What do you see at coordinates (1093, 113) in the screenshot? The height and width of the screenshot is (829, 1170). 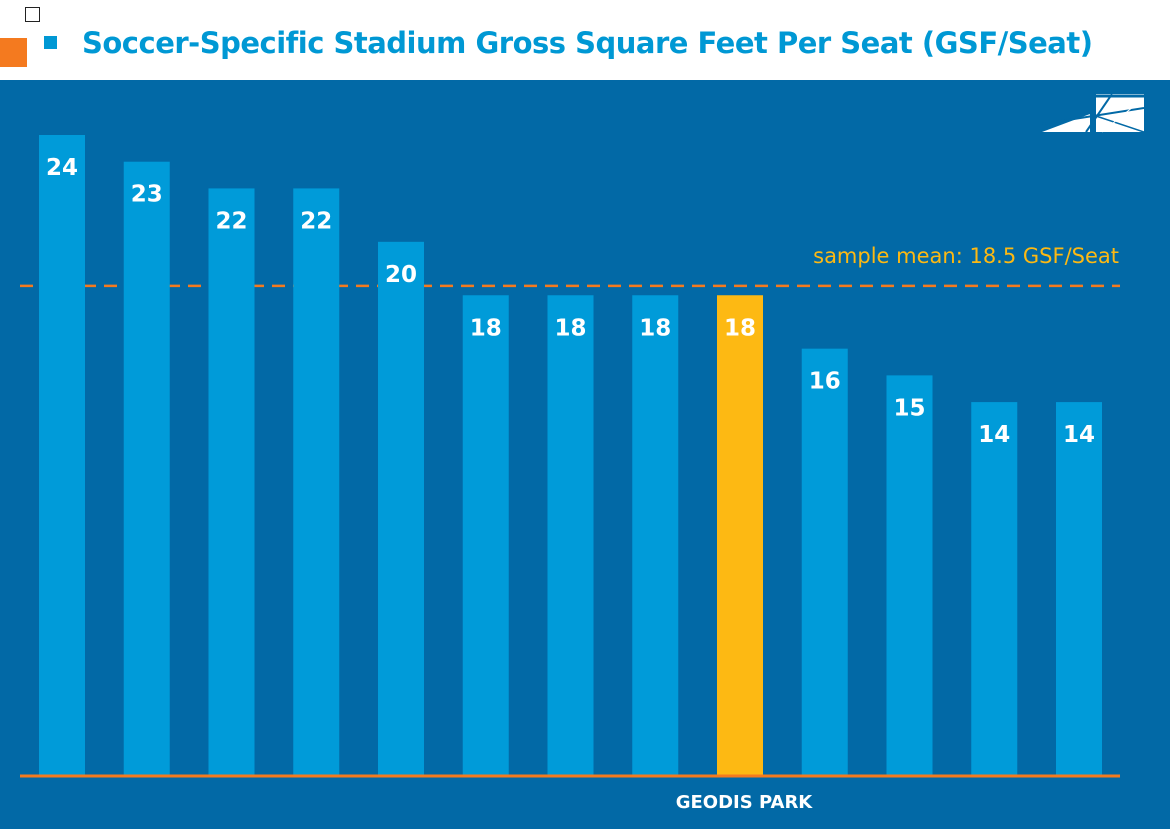 I see `brand-logo-icon` at bounding box center [1093, 113].